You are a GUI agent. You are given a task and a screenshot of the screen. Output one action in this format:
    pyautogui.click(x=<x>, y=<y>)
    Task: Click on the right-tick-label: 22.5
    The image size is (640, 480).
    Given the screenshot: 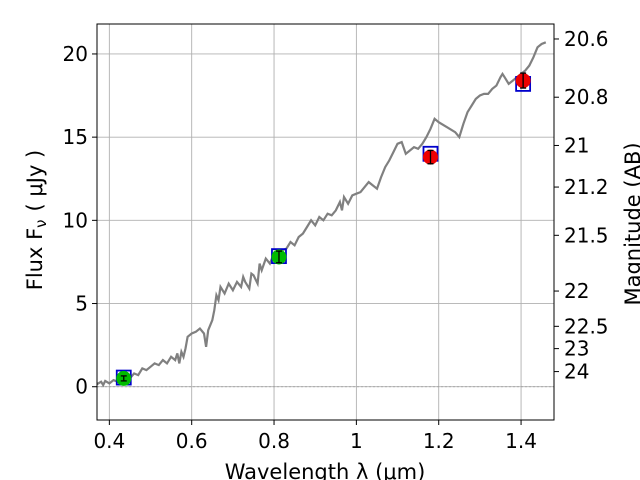 What is the action you would take?
    pyautogui.click(x=586, y=326)
    